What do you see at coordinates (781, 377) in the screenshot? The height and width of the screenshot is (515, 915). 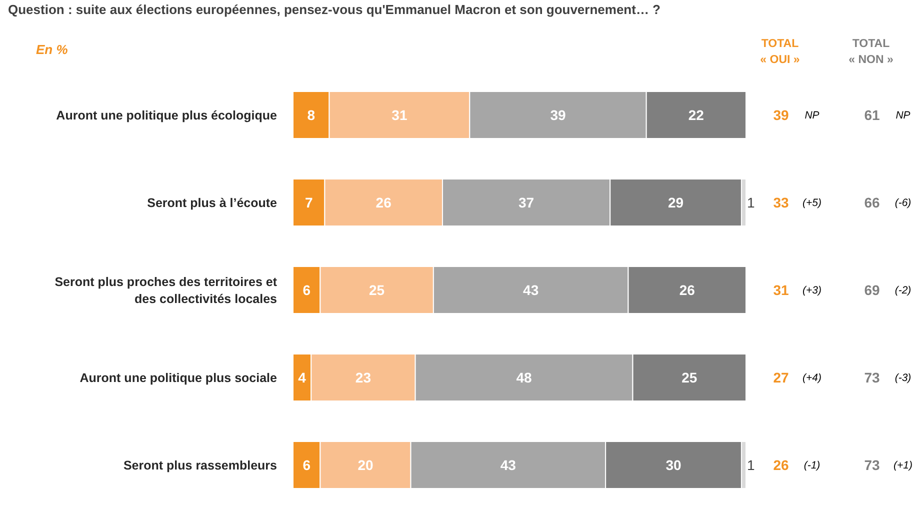 I see `text: 27` at bounding box center [781, 377].